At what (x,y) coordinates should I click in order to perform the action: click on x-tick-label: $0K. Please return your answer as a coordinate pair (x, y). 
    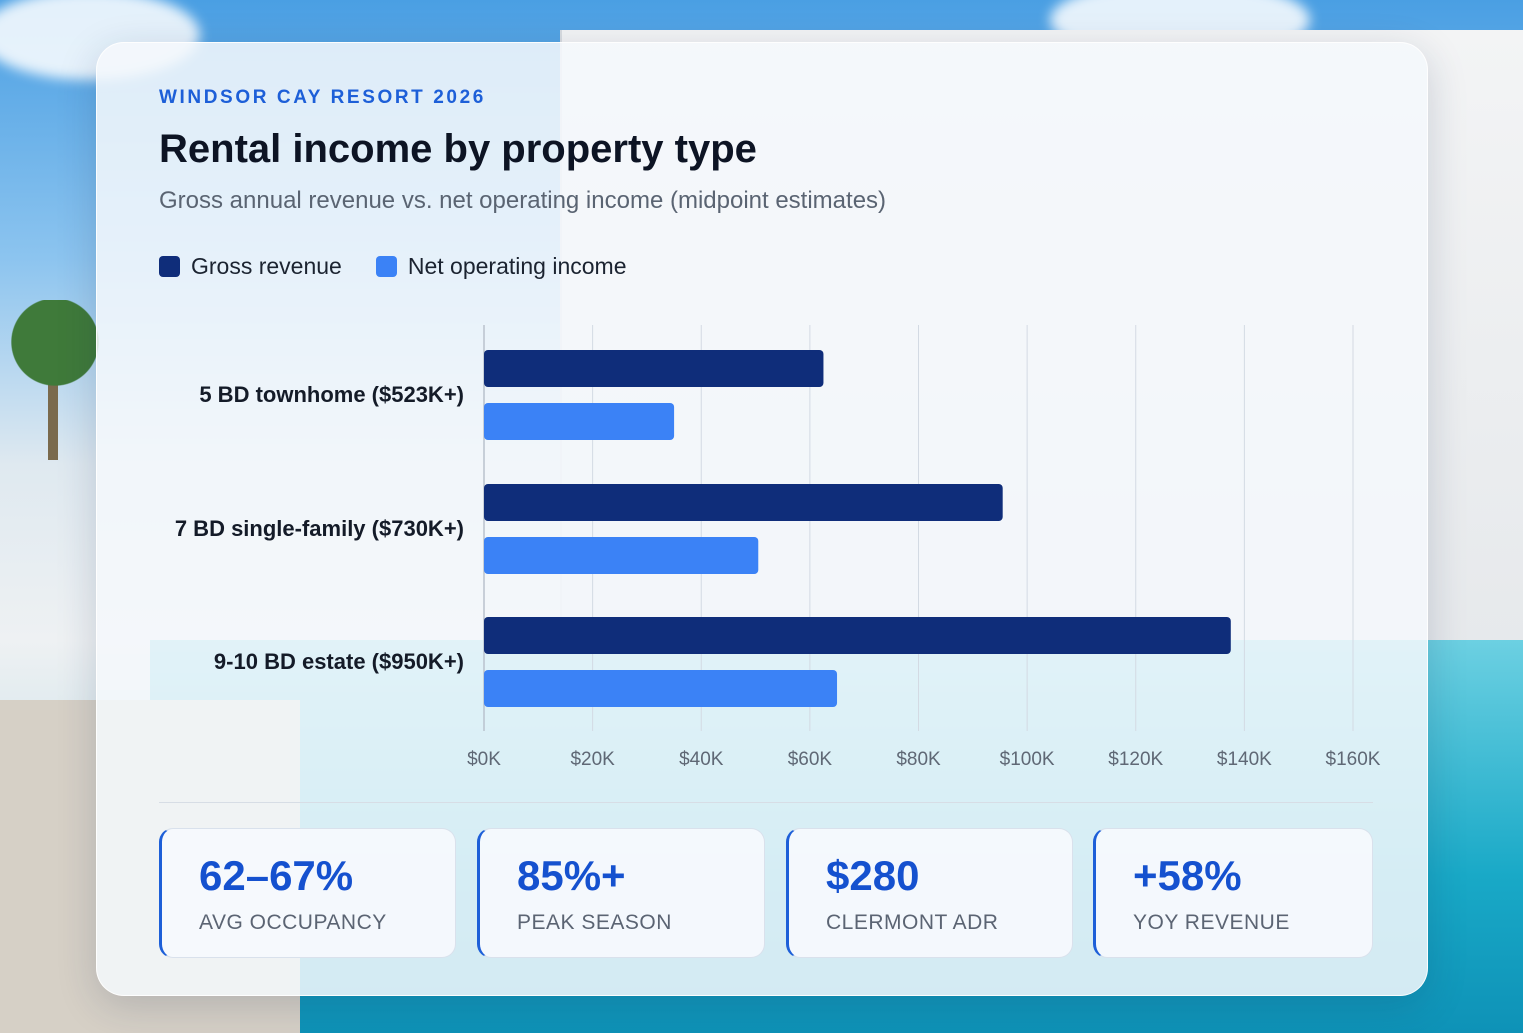
    Looking at the image, I should click on (484, 759).